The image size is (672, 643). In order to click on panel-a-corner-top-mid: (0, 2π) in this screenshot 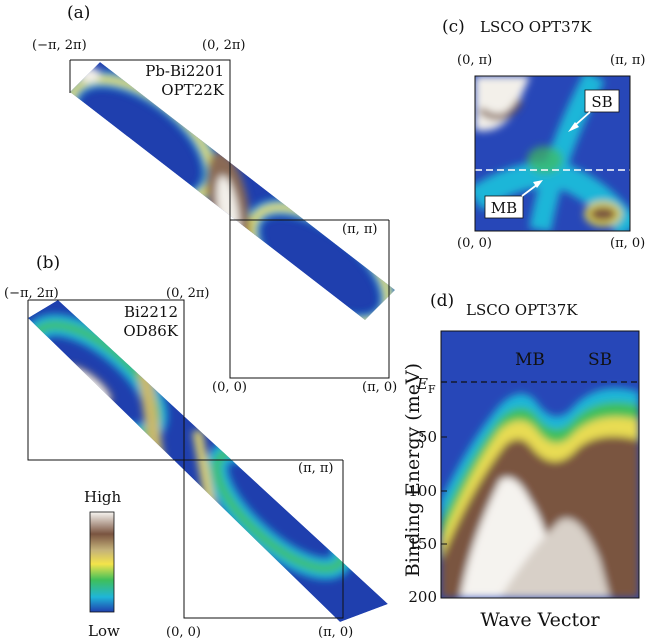, I will do `click(224, 45)`.